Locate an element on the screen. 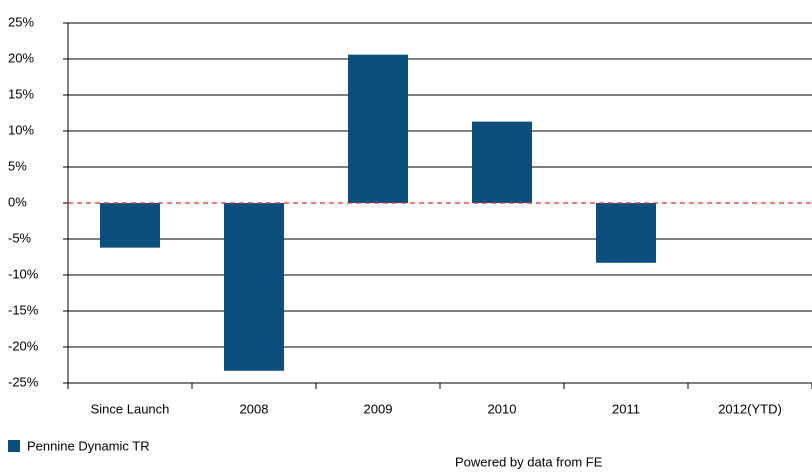 The height and width of the screenshot is (472, 812). y-tick-label: 0% is located at coordinates (17, 201).